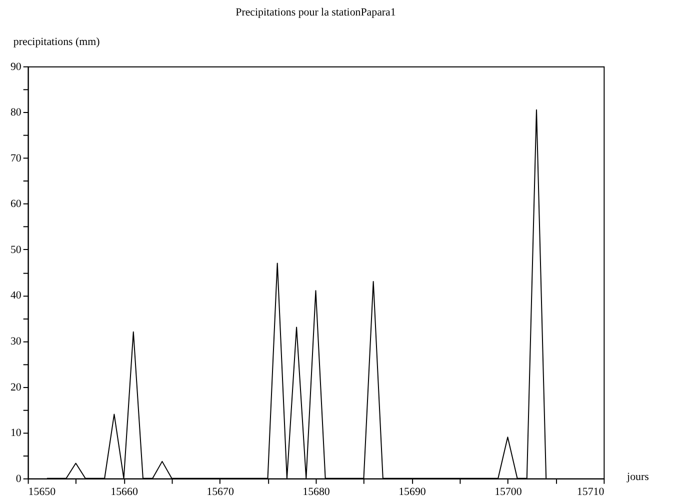 The width and height of the screenshot is (698, 502). I want to click on y-tick-label: 80, so click(16, 112).